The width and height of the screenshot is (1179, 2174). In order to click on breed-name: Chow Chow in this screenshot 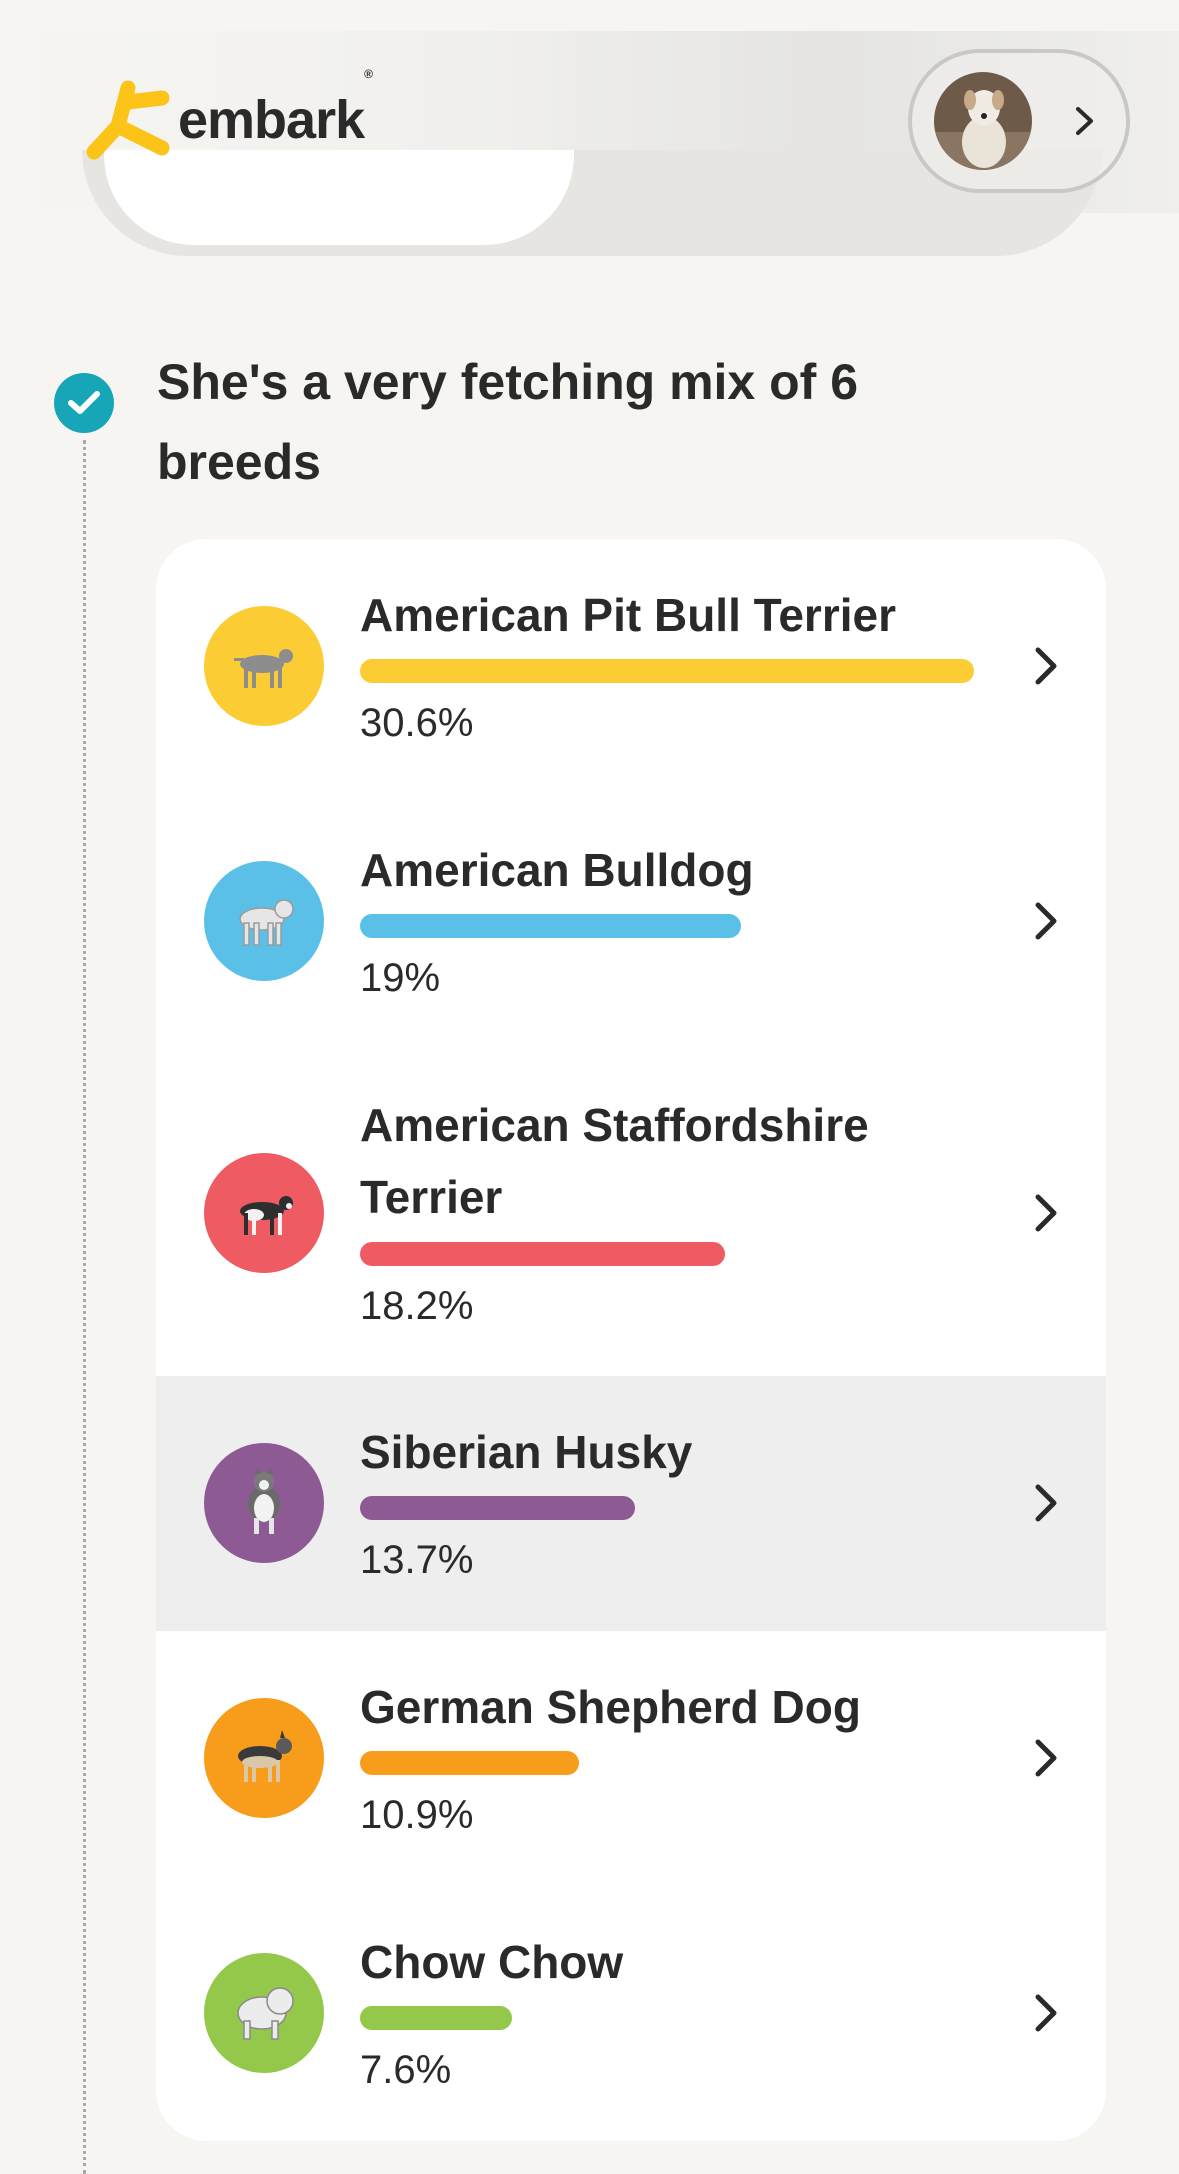, I will do `click(492, 1962)`.